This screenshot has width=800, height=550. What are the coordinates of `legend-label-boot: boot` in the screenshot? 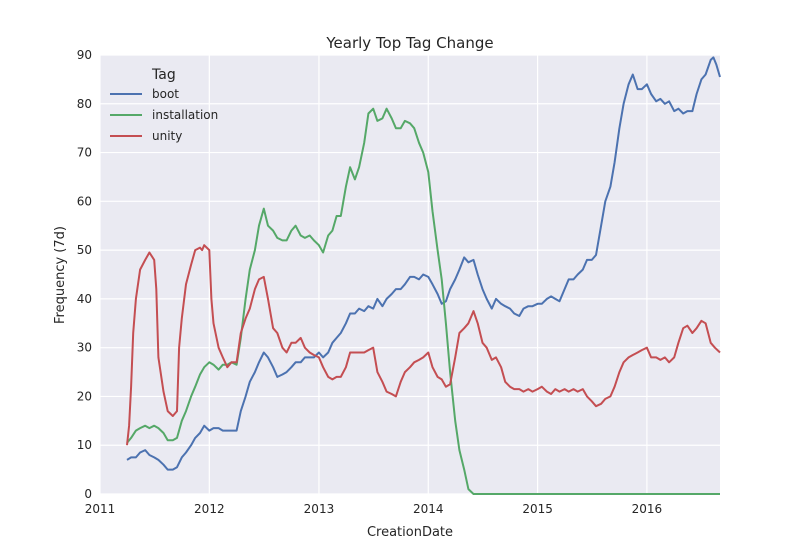 It's located at (165, 94).